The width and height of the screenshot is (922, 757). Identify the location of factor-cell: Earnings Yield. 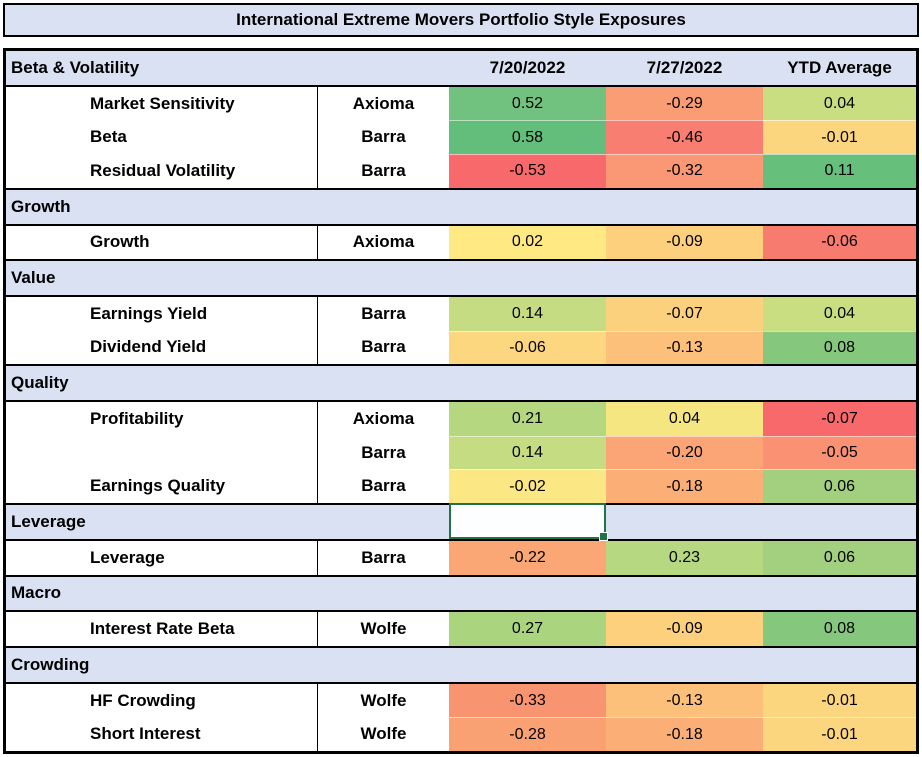
(162, 313).